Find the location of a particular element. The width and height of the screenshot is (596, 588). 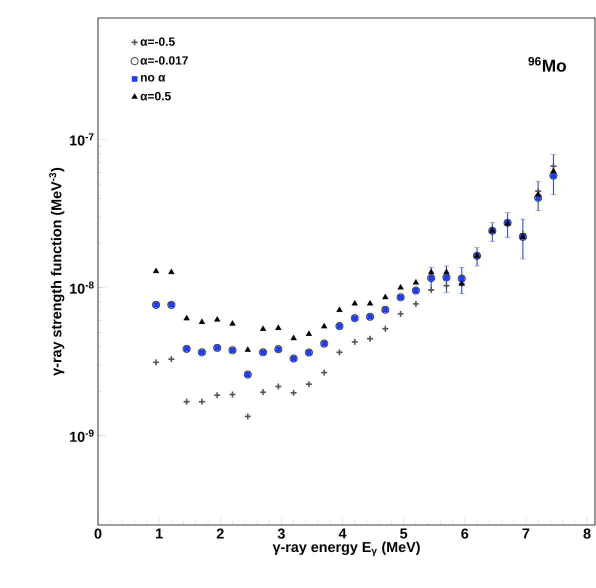

x-tick-label: 7 is located at coordinates (526, 533).